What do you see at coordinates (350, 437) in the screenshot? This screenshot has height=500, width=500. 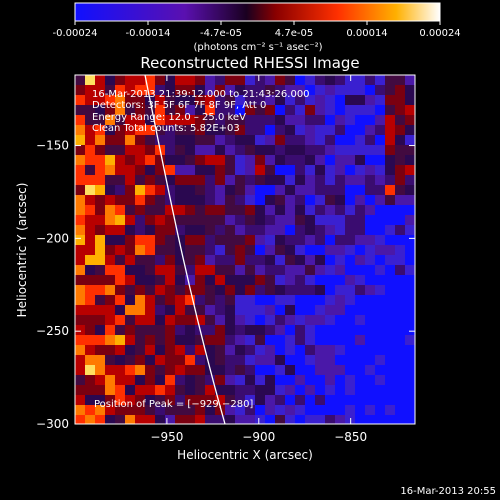 I see `x-tick-label: −850` at bounding box center [350, 437].